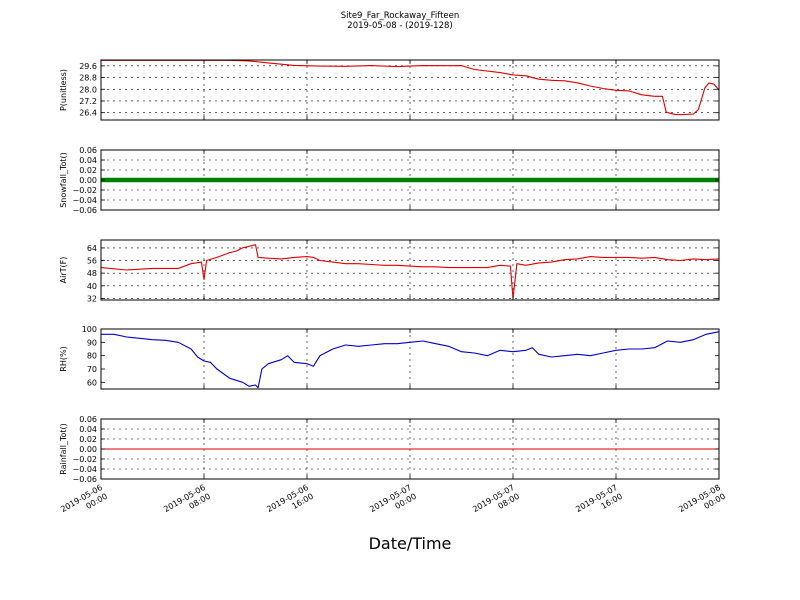 This screenshot has width=800, height=600. What do you see at coordinates (63, 270) in the screenshot?
I see `y-axis-label: AirT(F)` at bounding box center [63, 270].